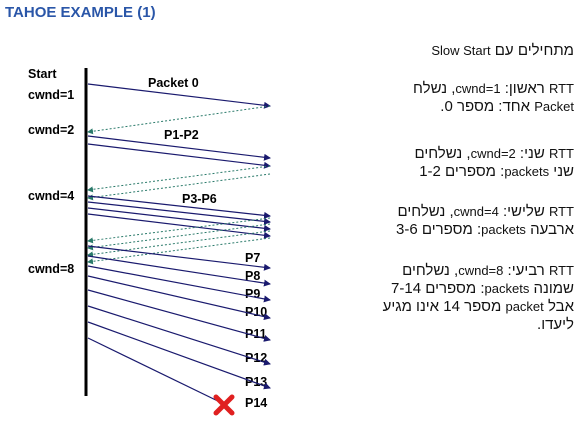  Describe the element at coordinates (481, 270) in the screenshot. I see `note-4-0-run-2: cwnd=8` at that location.